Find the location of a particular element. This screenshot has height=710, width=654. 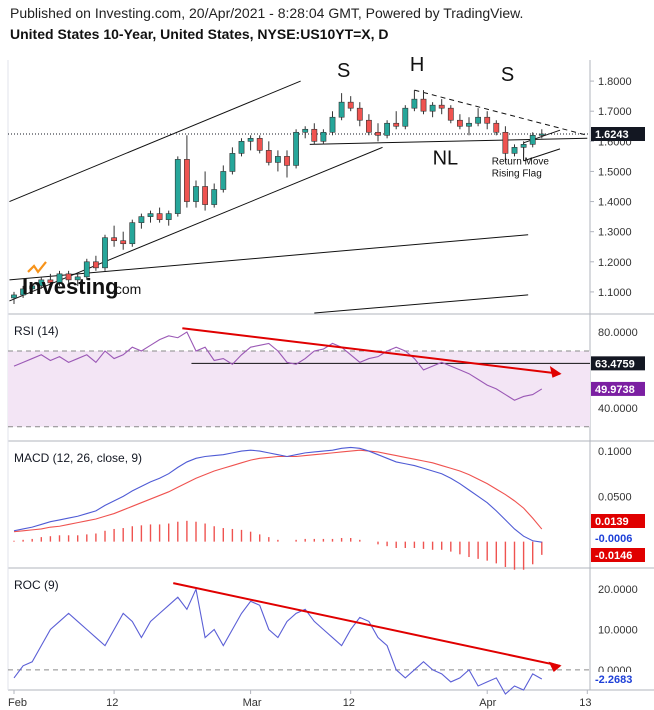

roc-title: ROC (9) is located at coordinates (36, 585).